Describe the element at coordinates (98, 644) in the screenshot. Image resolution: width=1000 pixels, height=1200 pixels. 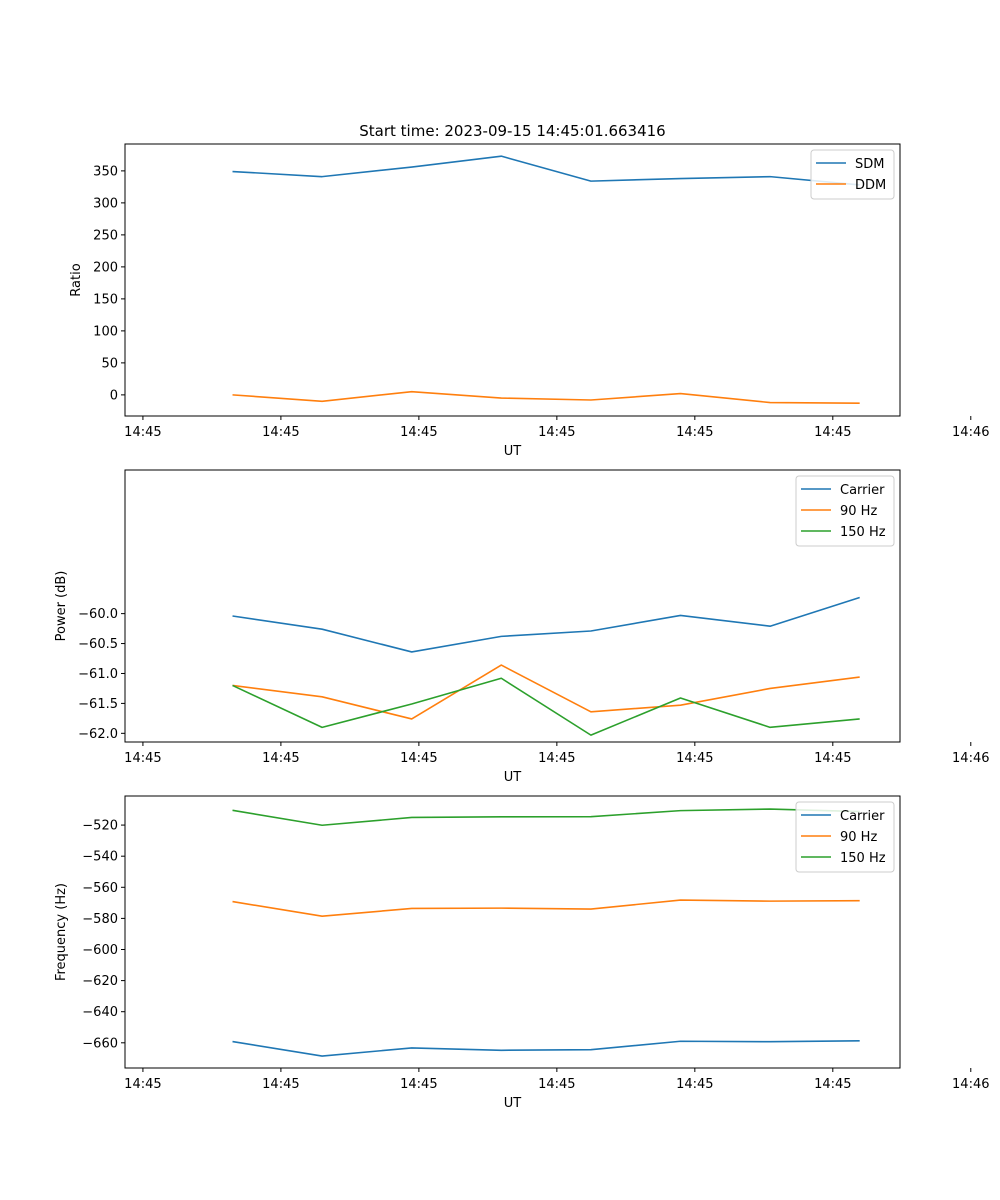
I see `y-tick-label: −60.5` at that location.